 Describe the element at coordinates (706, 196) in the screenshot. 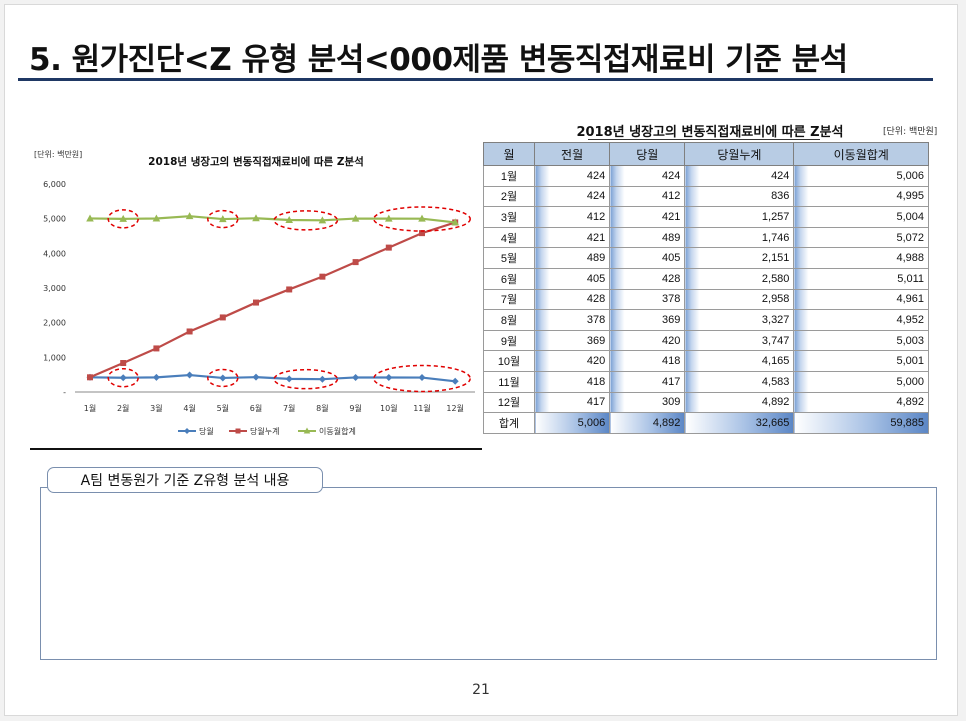

I see `table-row: 2월 424 412 836 4,995` at that location.